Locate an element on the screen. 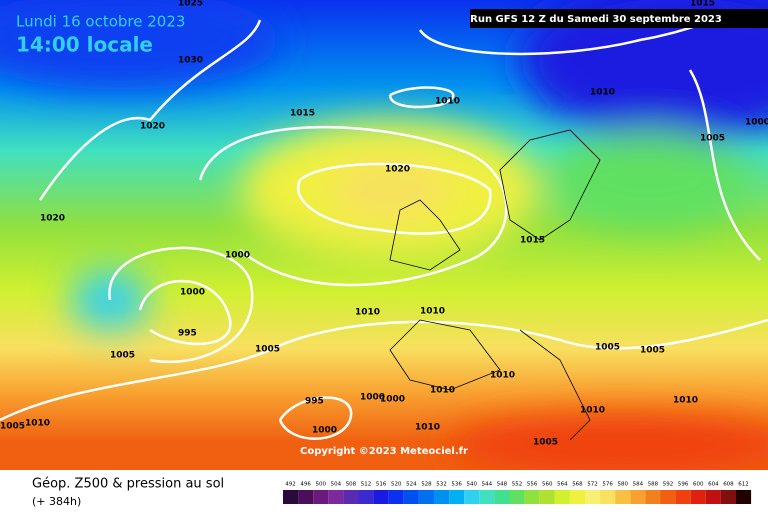  isobar-label: 1025 is located at coordinates (190, 4).